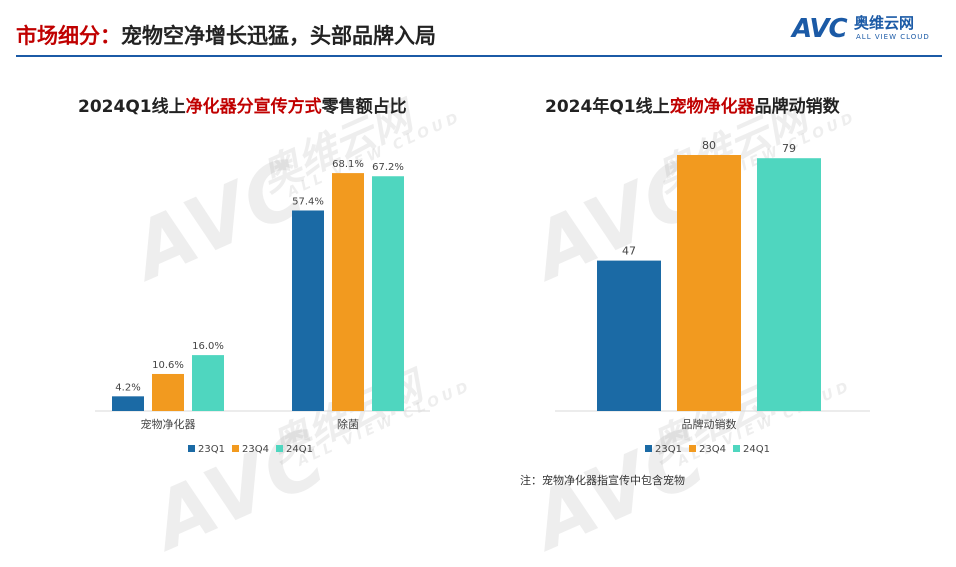 This screenshot has width=956, height=567. Describe the element at coordinates (820, 29) in the screenshot. I see `logo-mark: AVC` at that location.